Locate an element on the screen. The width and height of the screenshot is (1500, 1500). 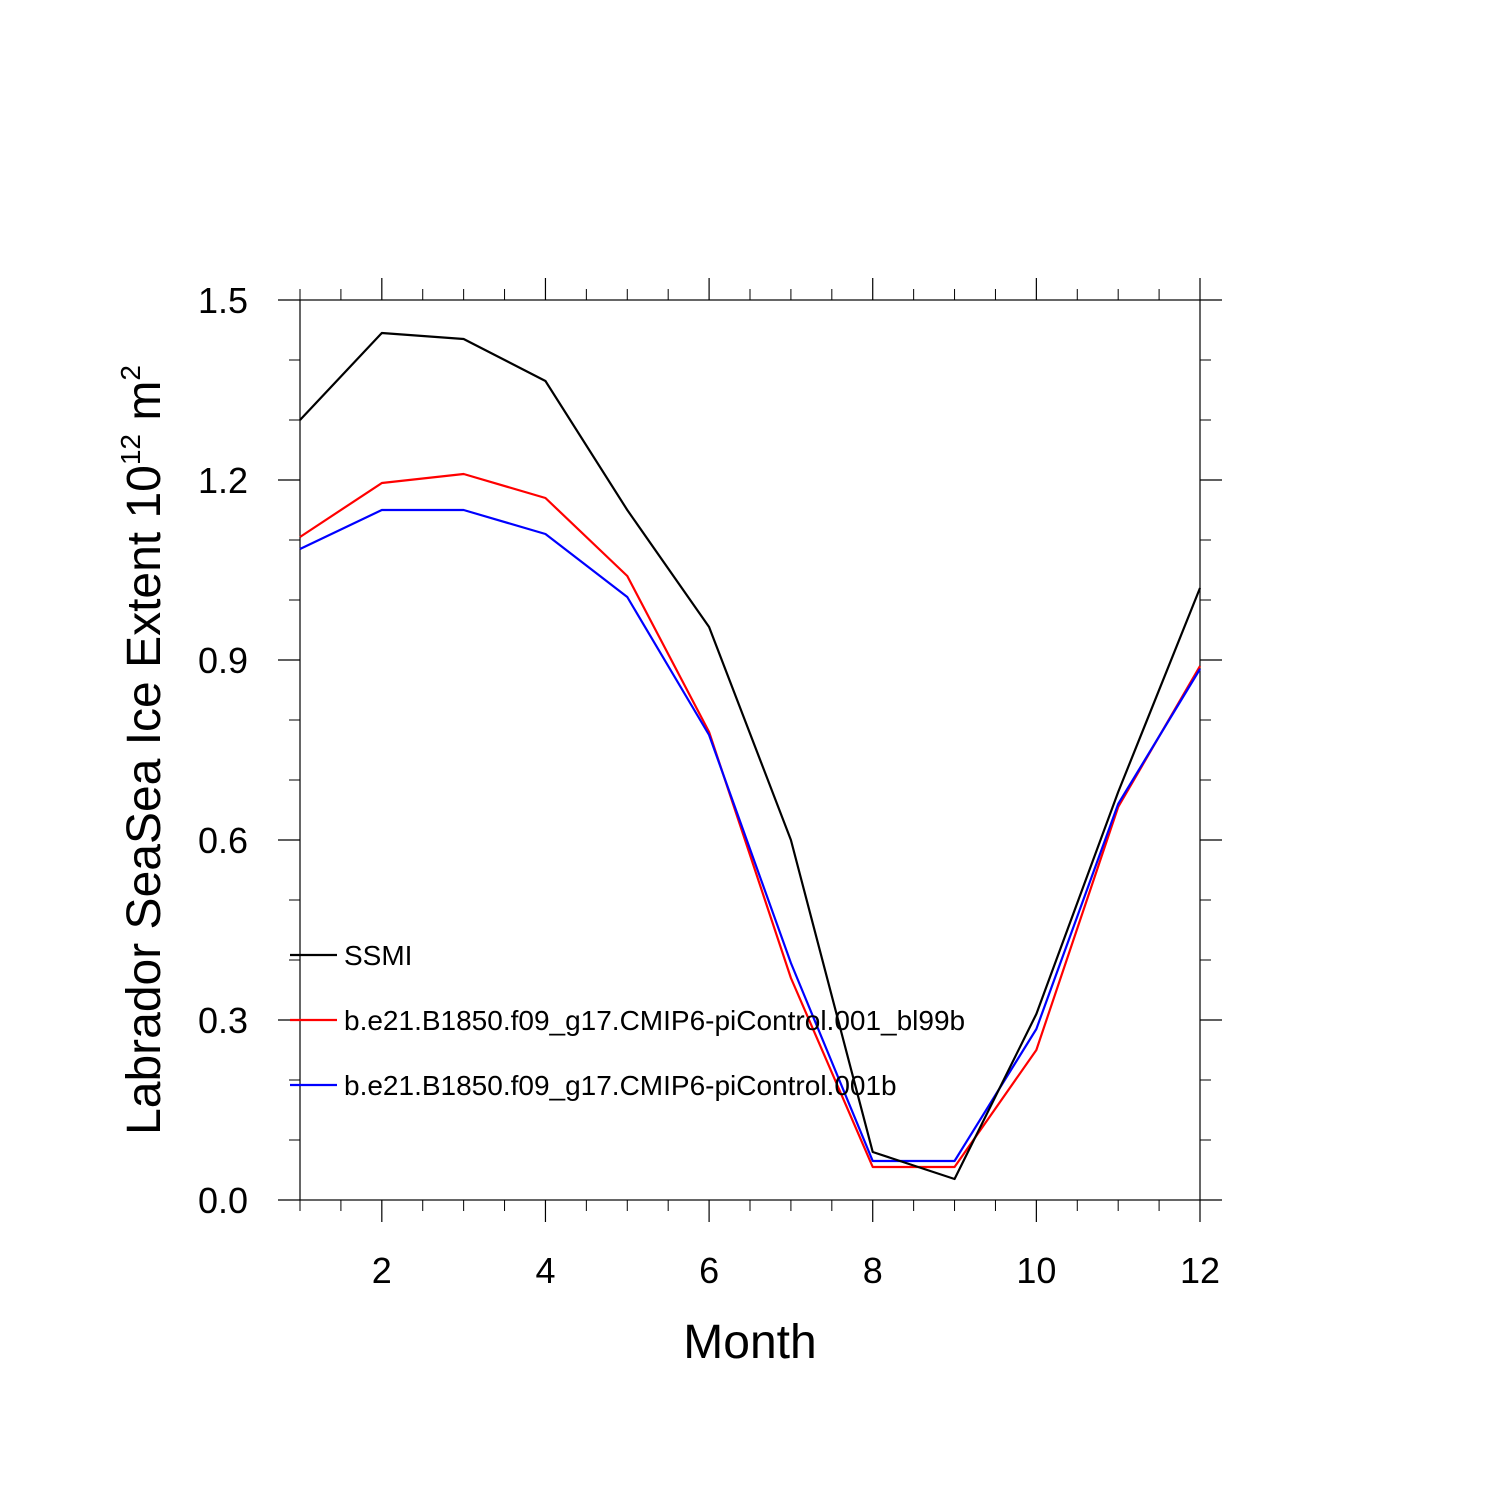
x-tick-label: 10 is located at coordinates (1036, 1270).